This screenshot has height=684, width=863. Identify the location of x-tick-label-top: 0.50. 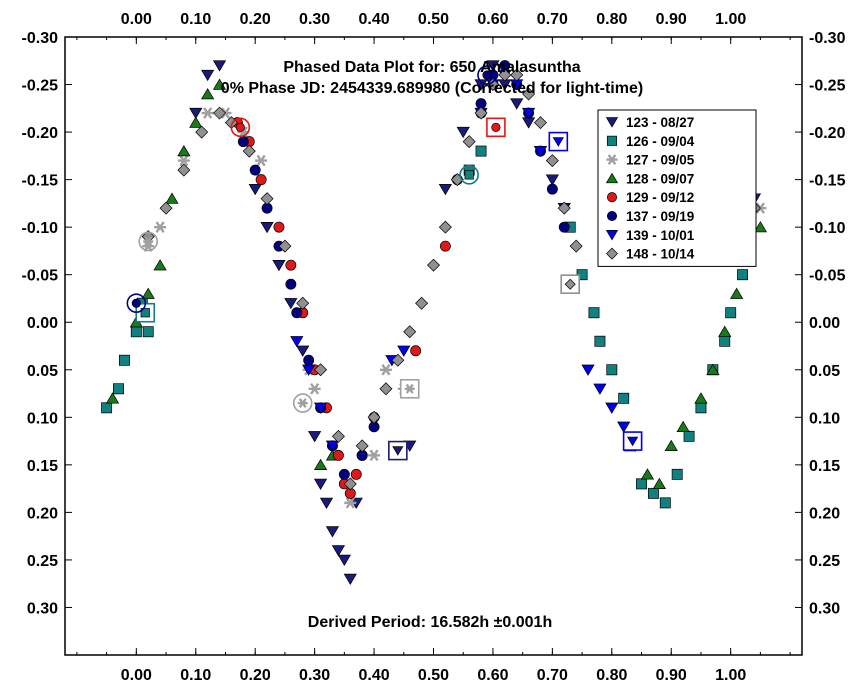
(433, 19).